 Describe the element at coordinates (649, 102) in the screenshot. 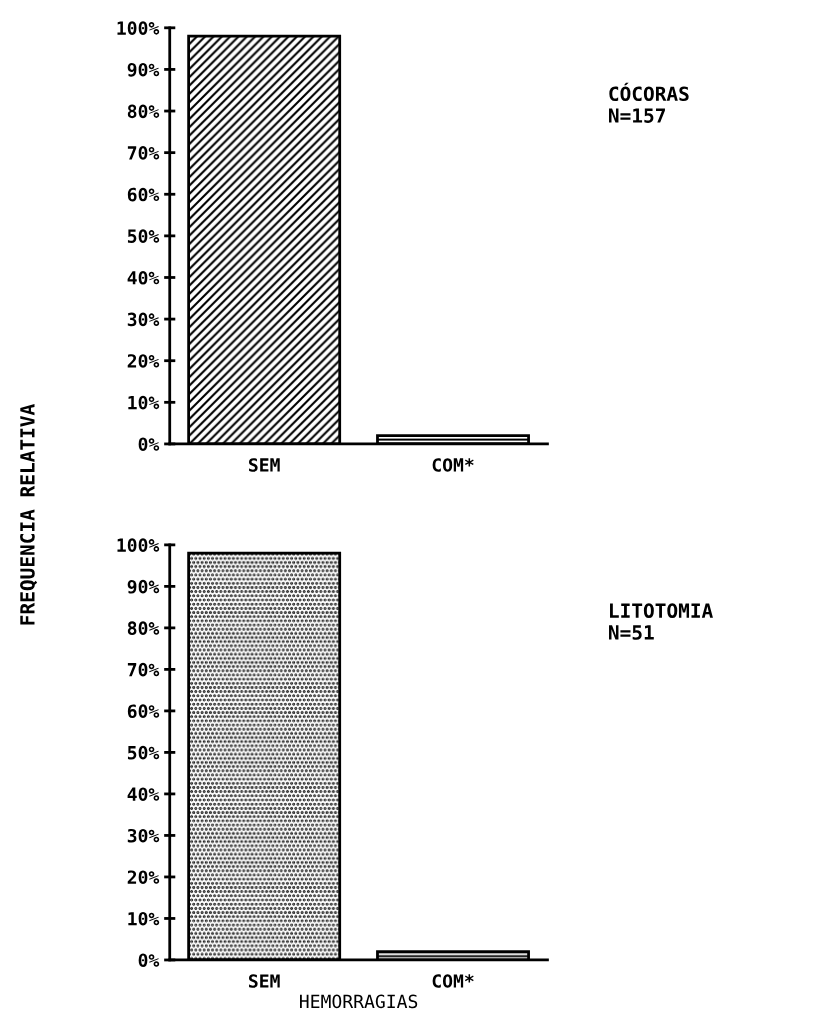

I see `text: CÓCORAS N=157` at that location.